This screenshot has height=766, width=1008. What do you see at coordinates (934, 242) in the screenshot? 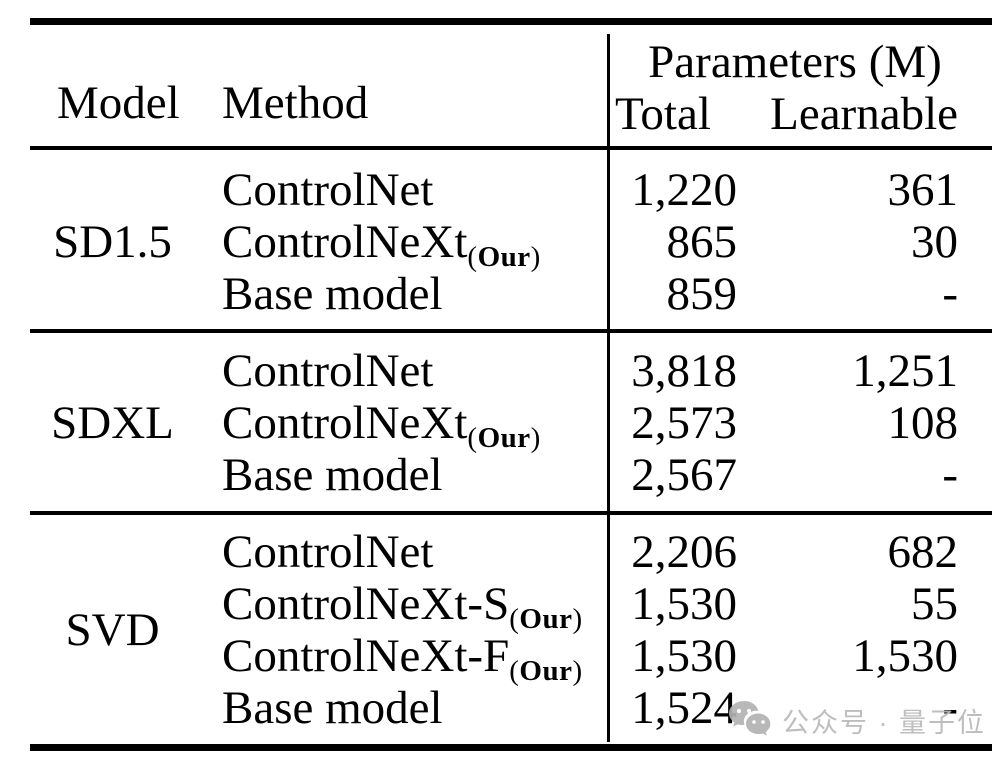
I see `learnable-cell: 30` at bounding box center [934, 242].